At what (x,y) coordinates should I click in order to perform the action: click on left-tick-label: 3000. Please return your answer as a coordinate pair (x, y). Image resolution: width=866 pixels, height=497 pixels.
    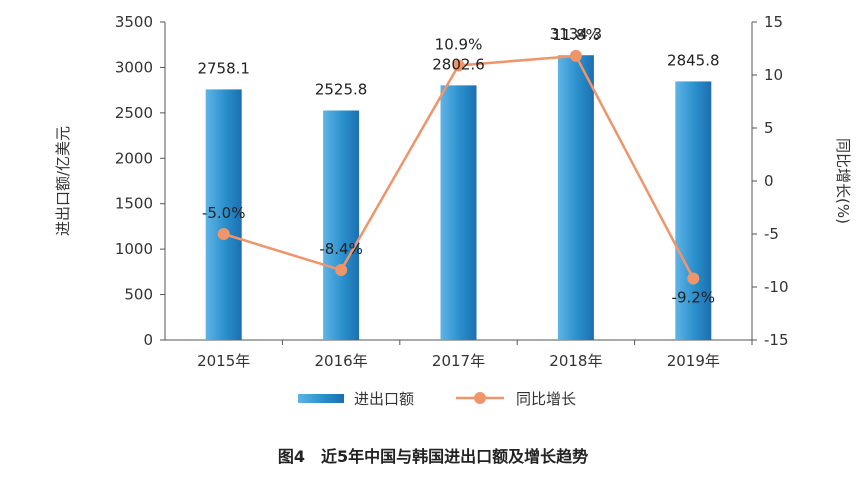
    Looking at the image, I should click on (134, 67).